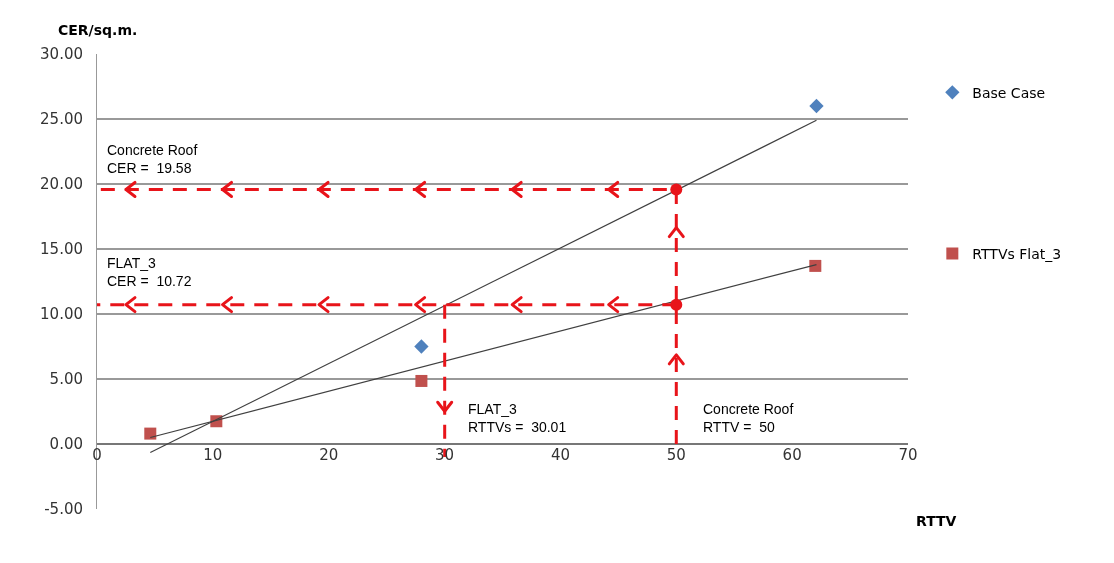 This screenshot has width=1114, height=563. Describe the element at coordinates (61, 314) in the screenshot. I see `y-tick-label: 10.00` at that location.